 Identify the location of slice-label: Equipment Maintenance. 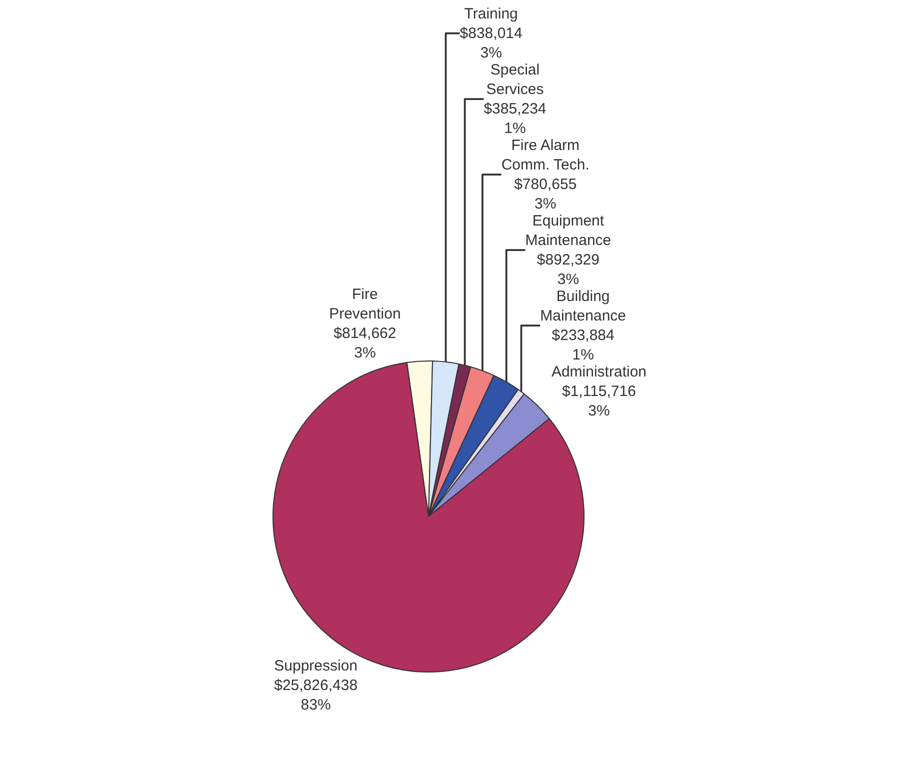
(568, 230).